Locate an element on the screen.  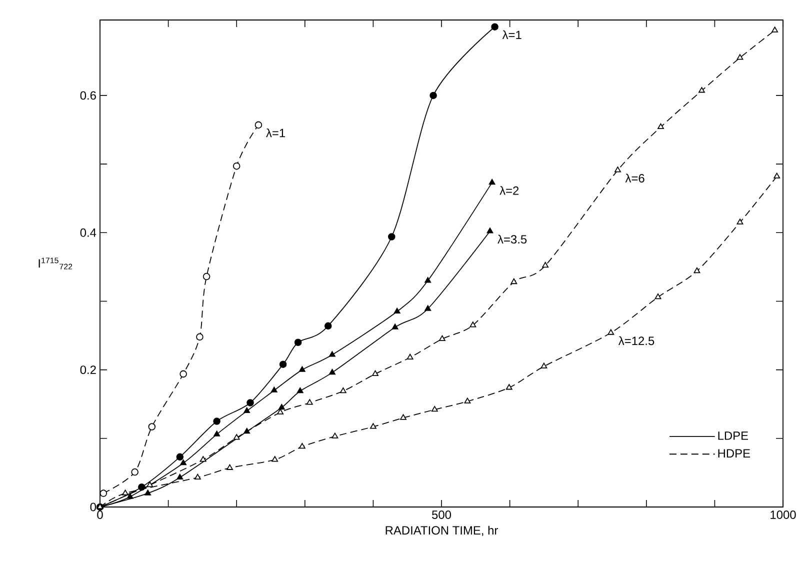
annotation: λ=6 is located at coordinates (634, 178).